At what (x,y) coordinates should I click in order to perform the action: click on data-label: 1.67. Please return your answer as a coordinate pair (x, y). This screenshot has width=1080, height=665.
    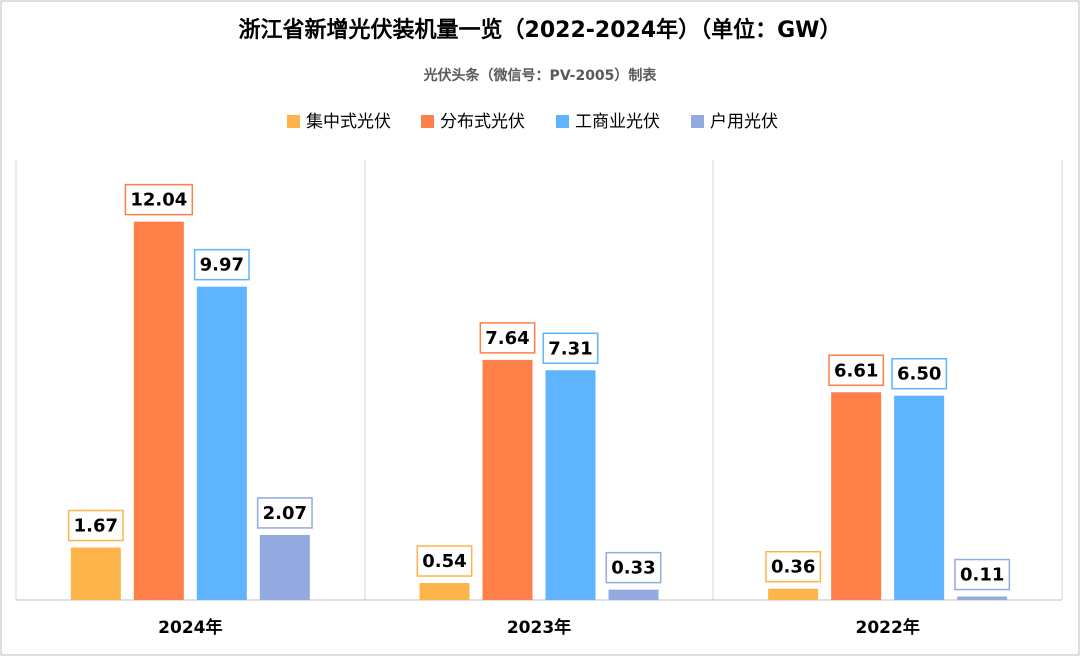
    Looking at the image, I should click on (96, 526).